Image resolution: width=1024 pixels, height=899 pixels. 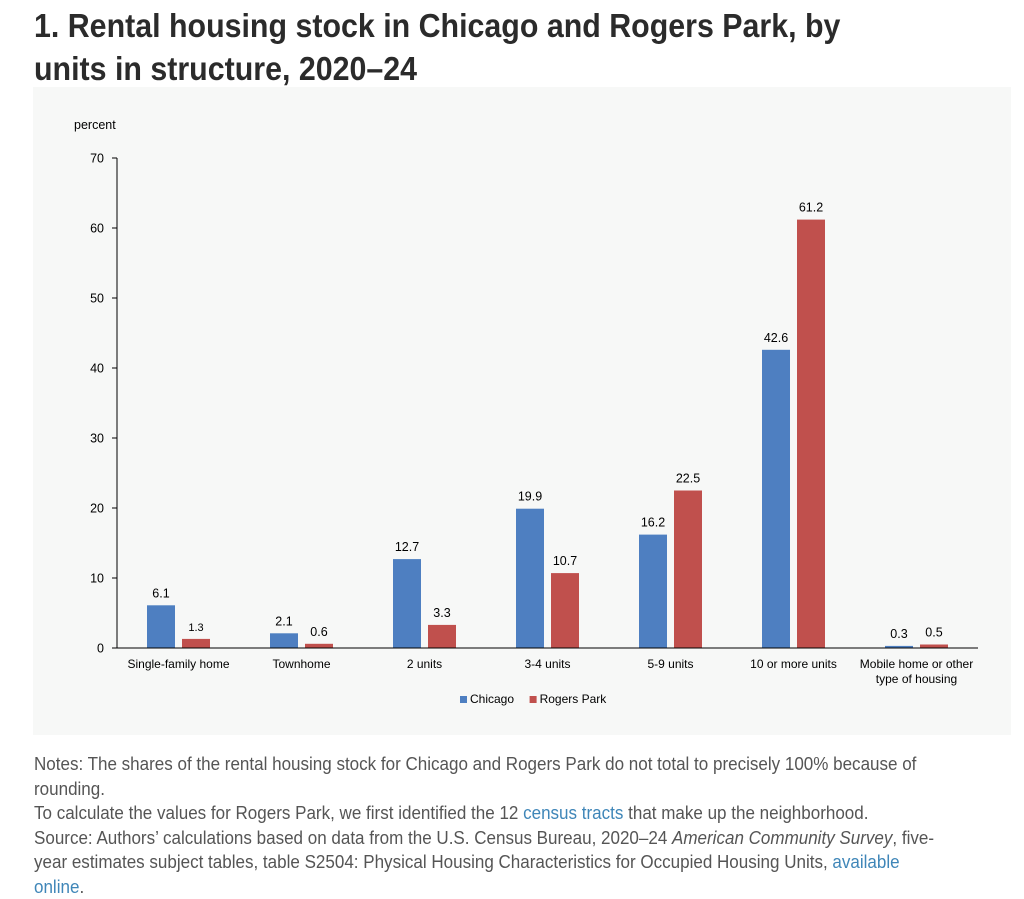 What do you see at coordinates (573, 812) in the screenshot?
I see `census-tracts-link: census tracts` at bounding box center [573, 812].